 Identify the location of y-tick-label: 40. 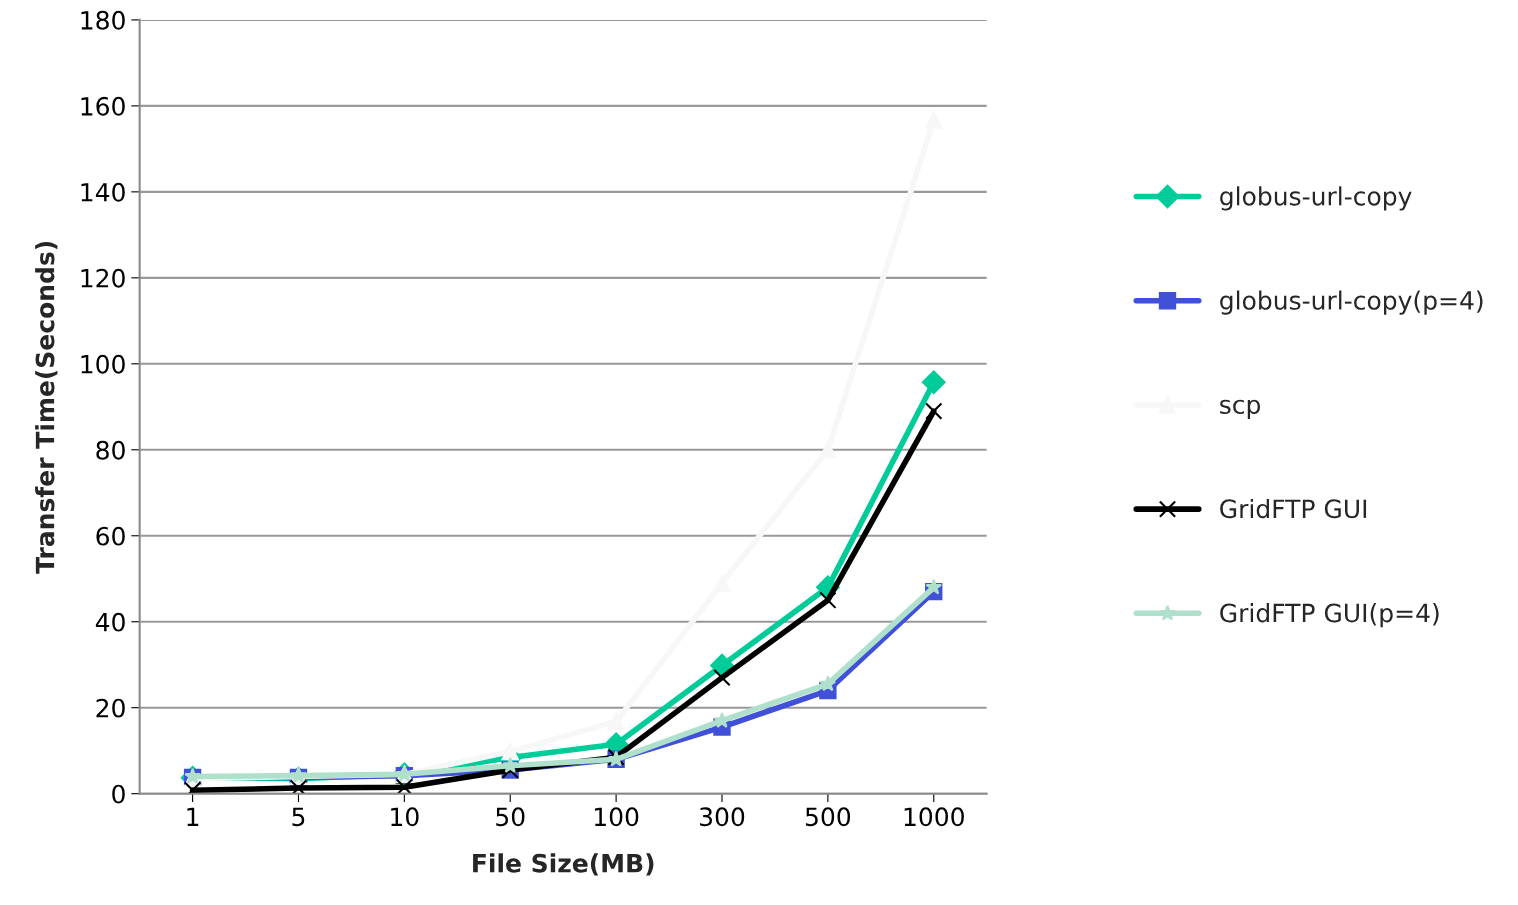
(110, 622).